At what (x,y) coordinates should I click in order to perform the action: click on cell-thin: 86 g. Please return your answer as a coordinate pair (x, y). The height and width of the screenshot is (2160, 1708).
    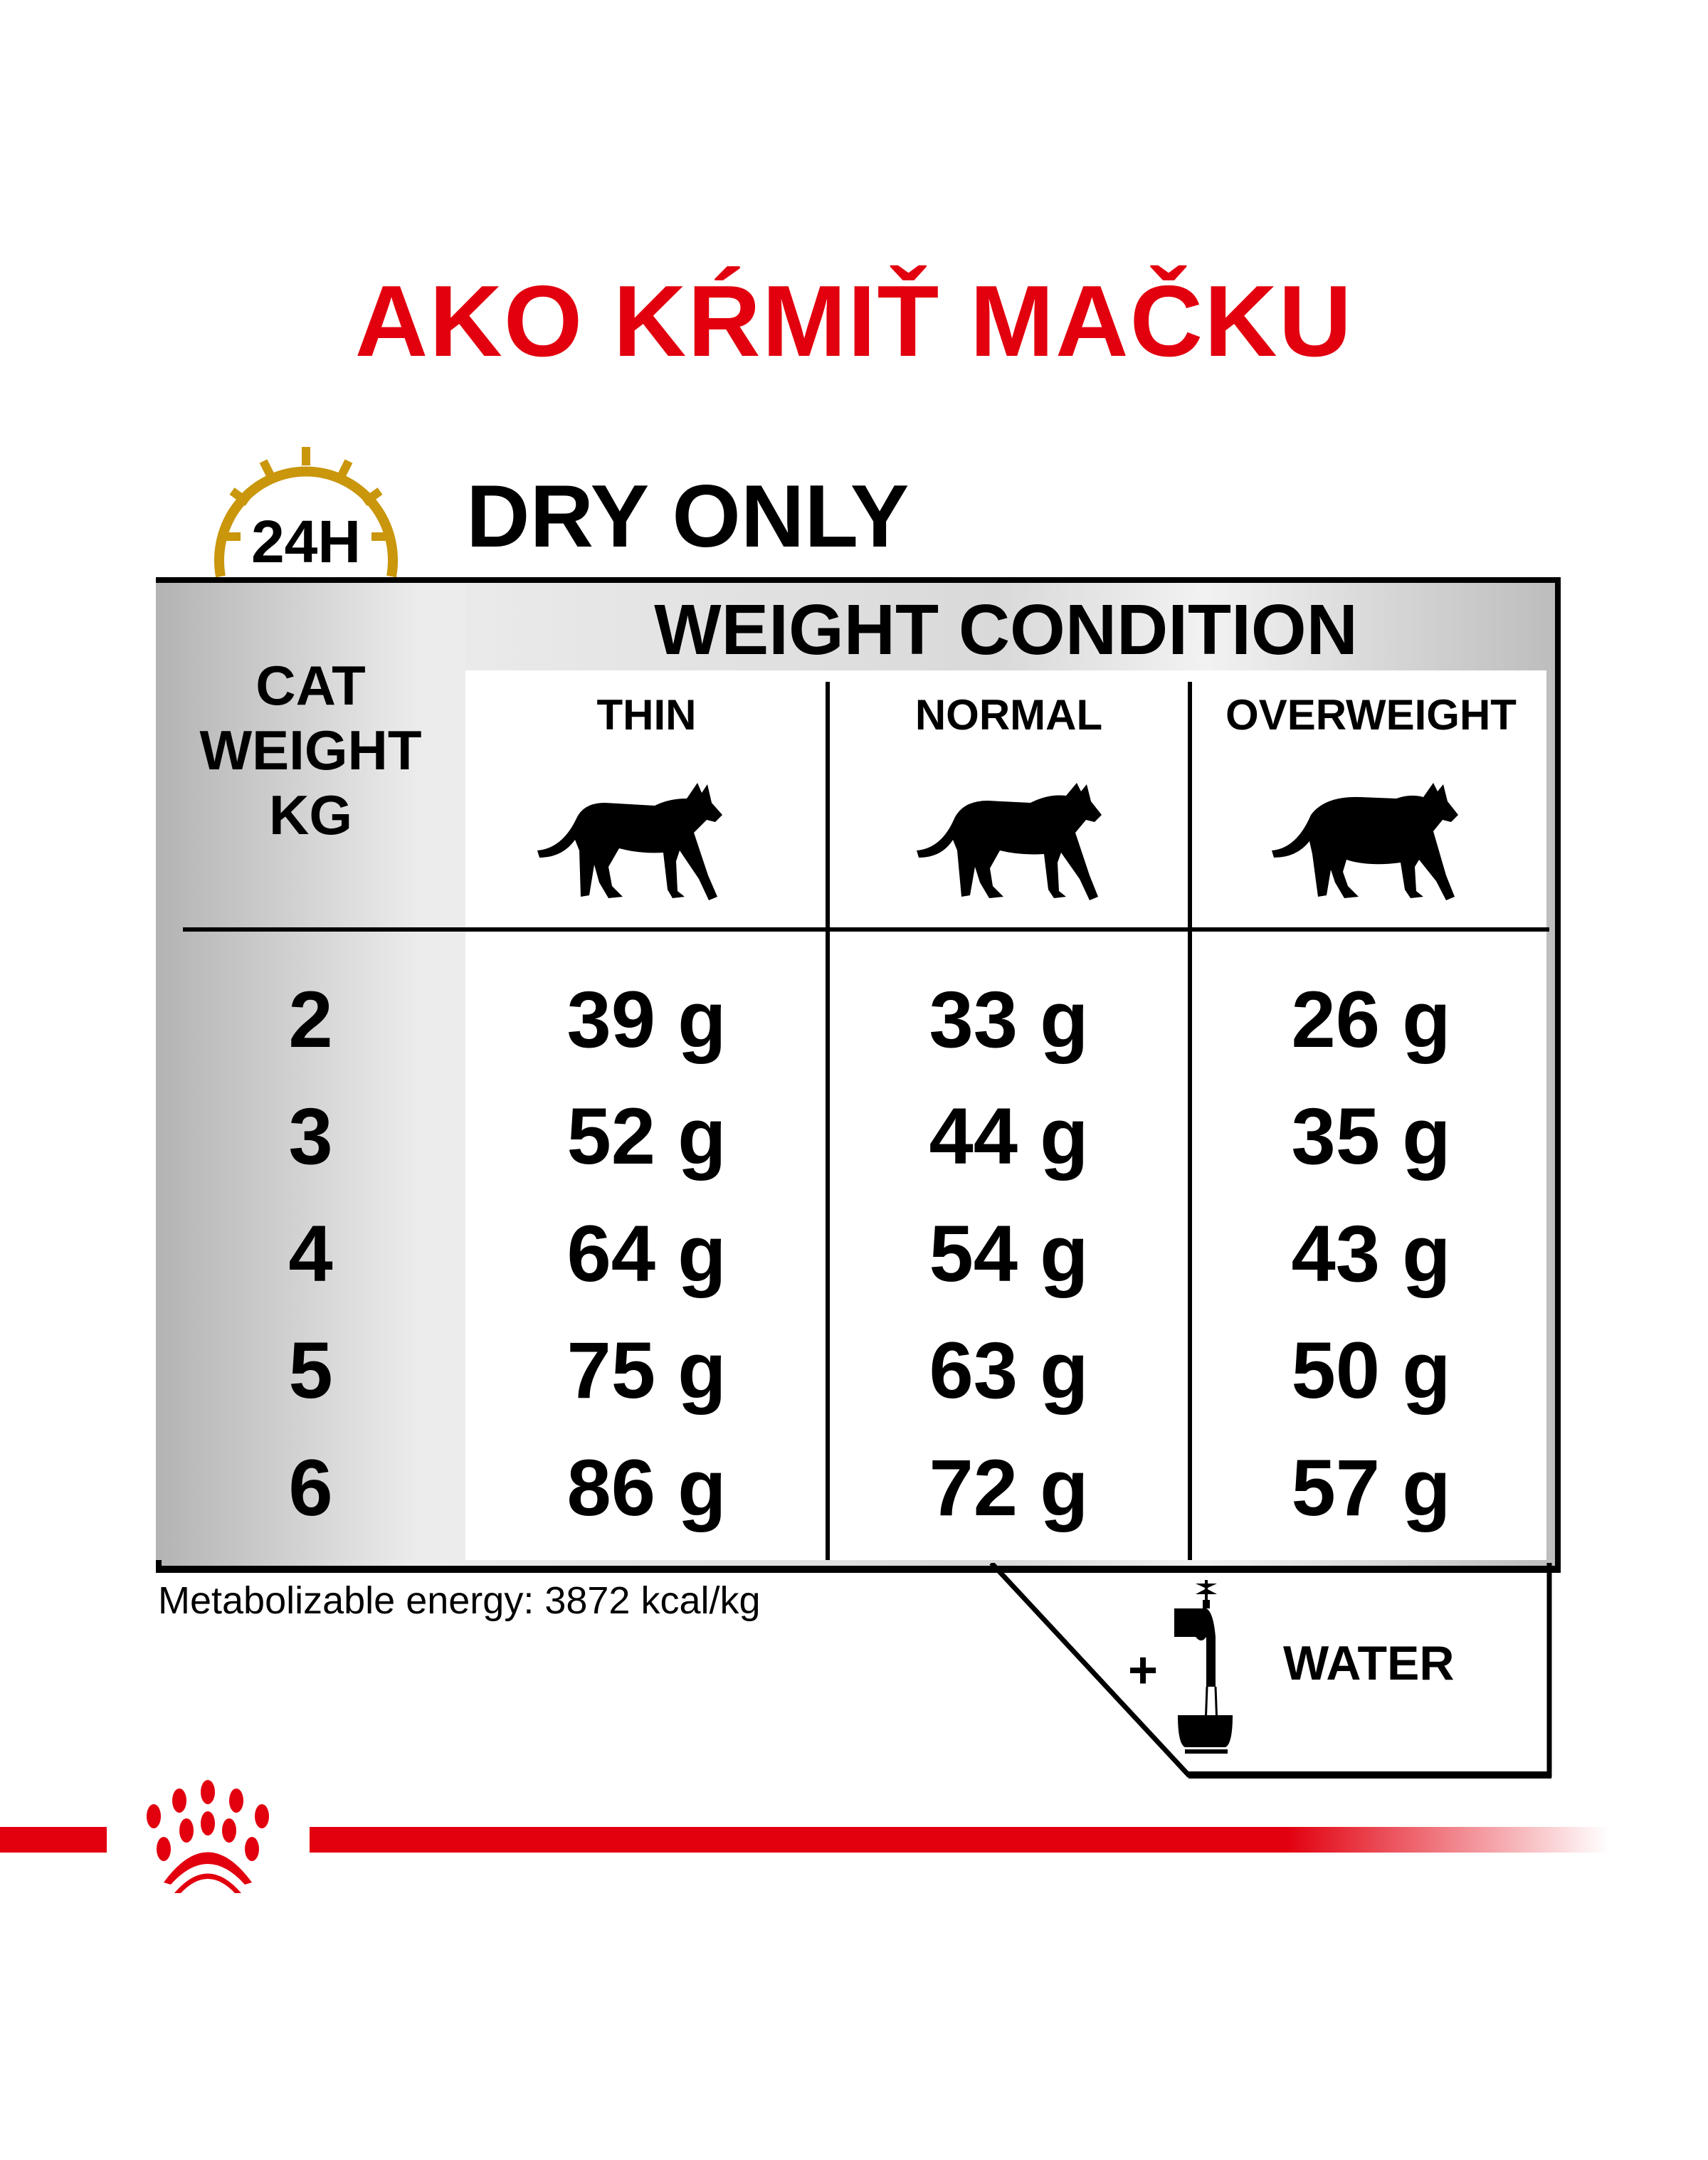
    Looking at the image, I should click on (646, 1487).